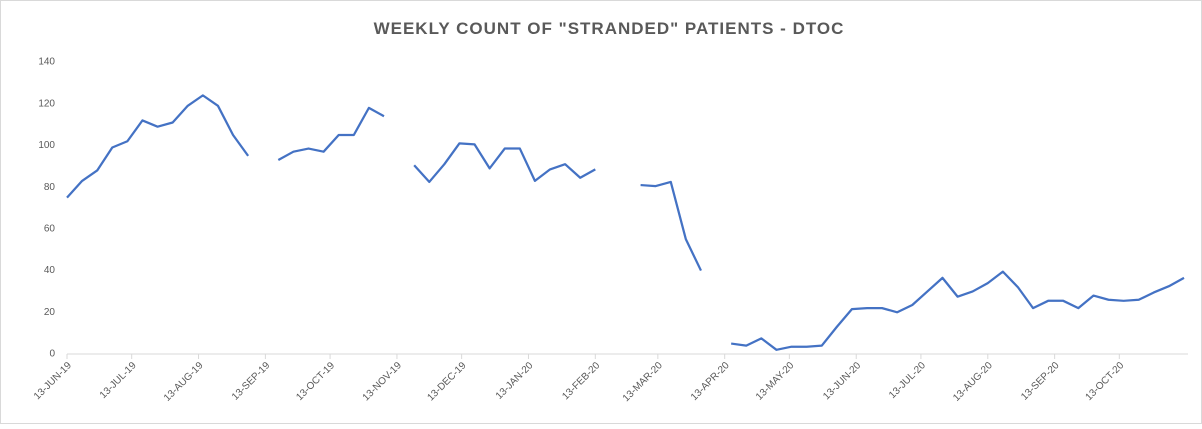 The height and width of the screenshot is (429, 1202). What do you see at coordinates (46, 103) in the screenshot?
I see `y-tick-label: 120` at bounding box center [46, 103].